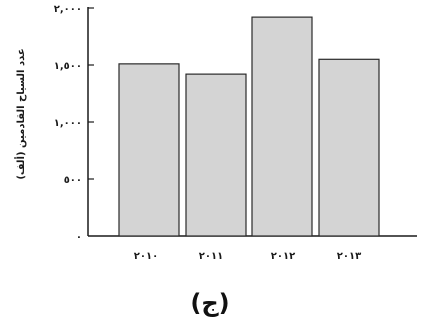  Describe the element at coordinates (146, 256) in the screenshot. I see `x-tick-label: ٢٠١٠` at that location.